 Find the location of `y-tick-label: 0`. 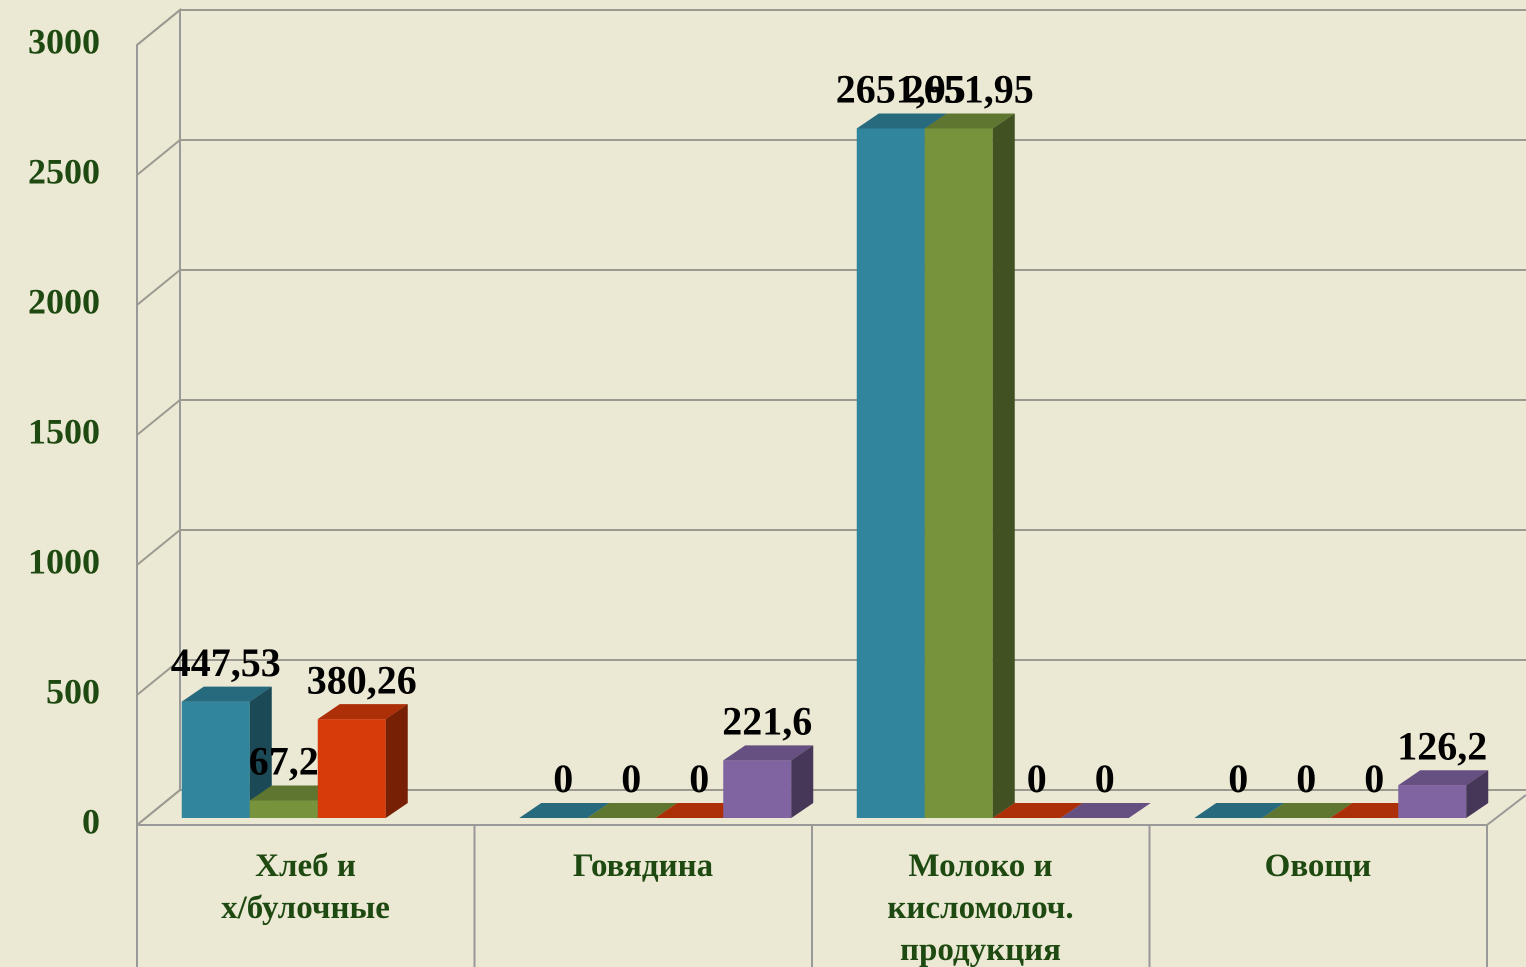

y-tick-label: 0 is located at coordinates (91, 821).